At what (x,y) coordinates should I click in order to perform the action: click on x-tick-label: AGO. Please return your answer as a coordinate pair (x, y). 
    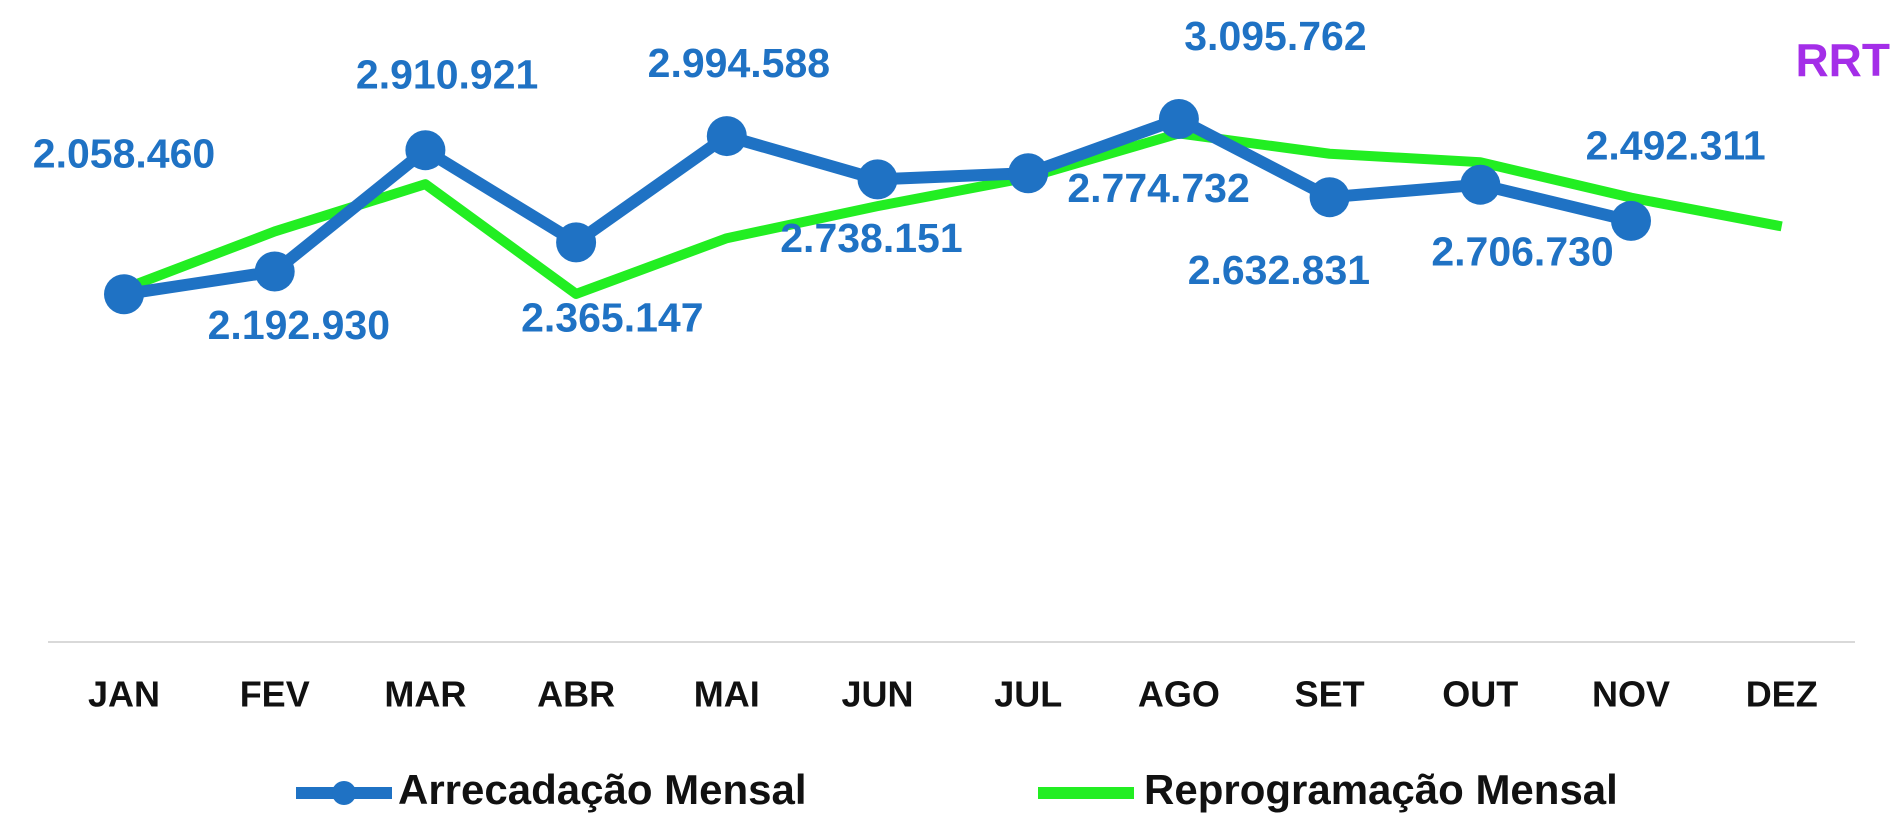
    Looking at the image, I should click on (1179, 694).